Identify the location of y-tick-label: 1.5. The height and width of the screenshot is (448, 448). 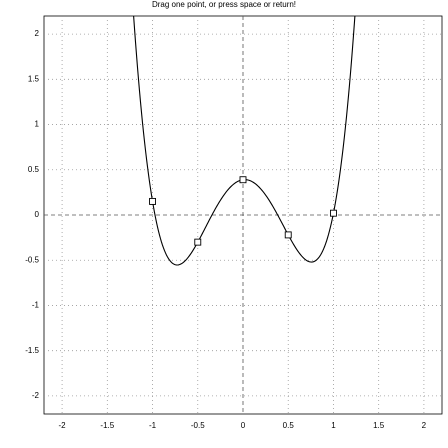
(34, 78).